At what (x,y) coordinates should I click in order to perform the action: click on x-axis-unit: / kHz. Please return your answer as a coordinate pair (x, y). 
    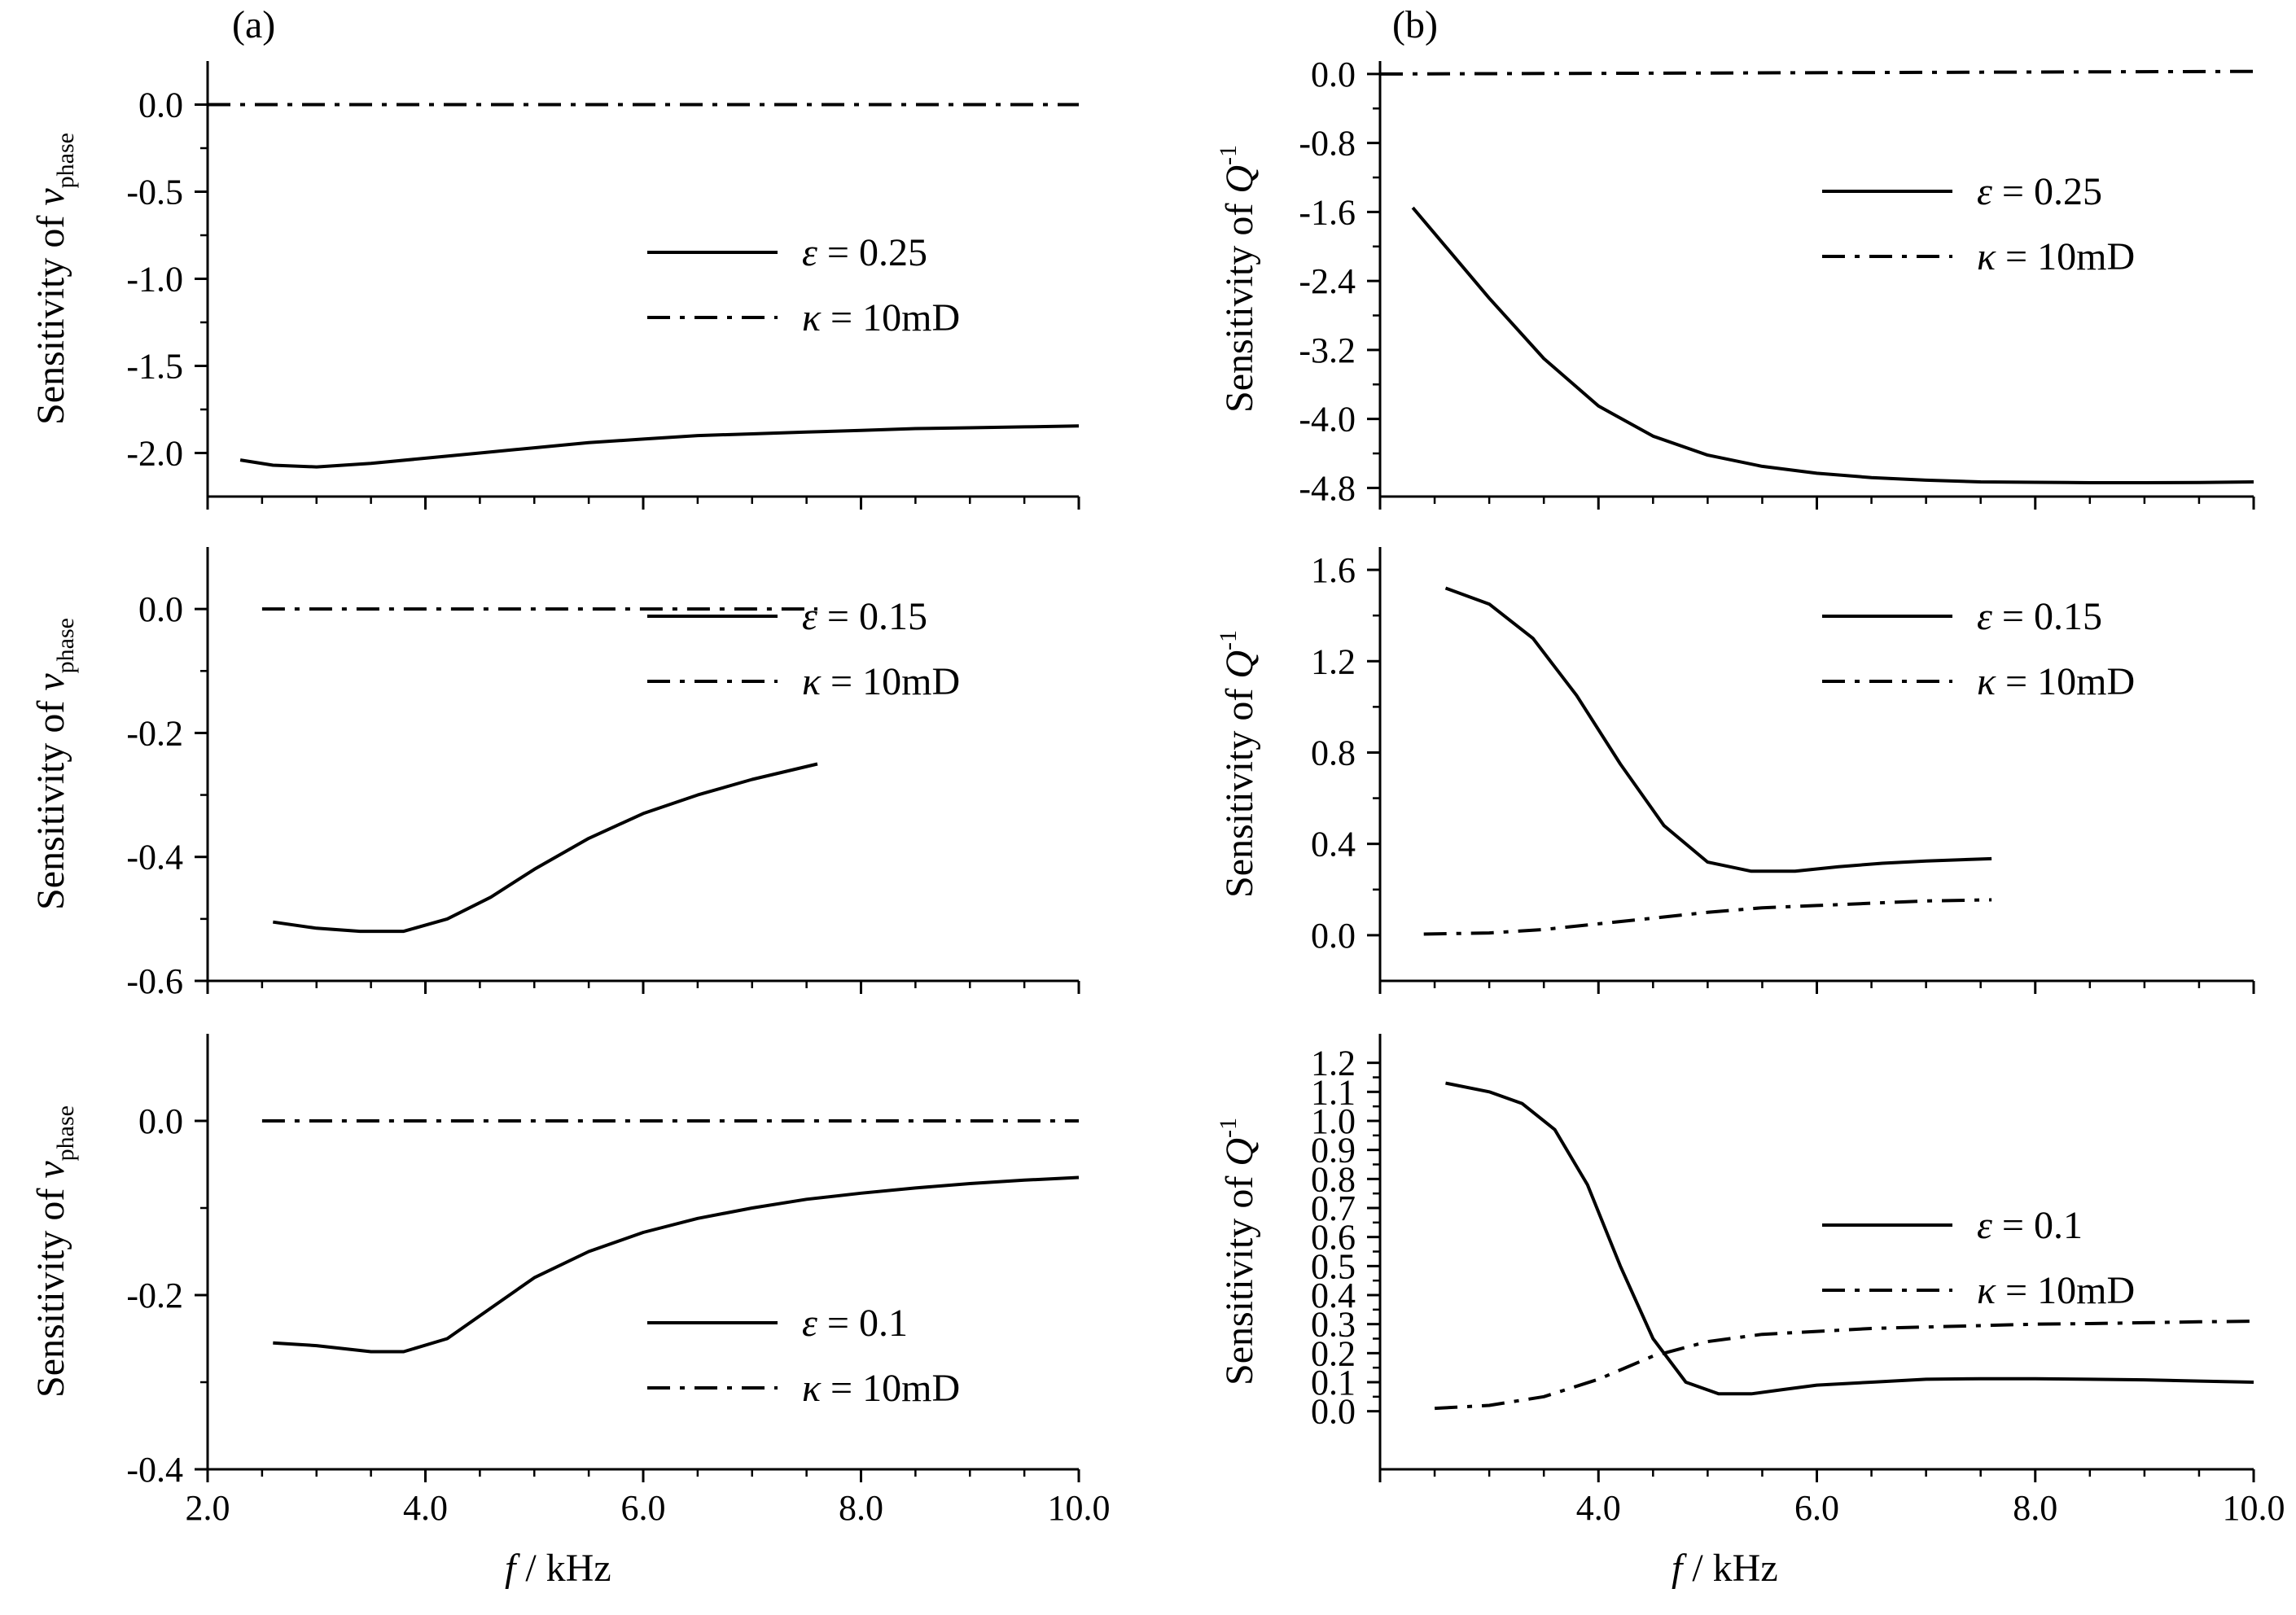
    Looking at the image, I should click on (563, 1568).